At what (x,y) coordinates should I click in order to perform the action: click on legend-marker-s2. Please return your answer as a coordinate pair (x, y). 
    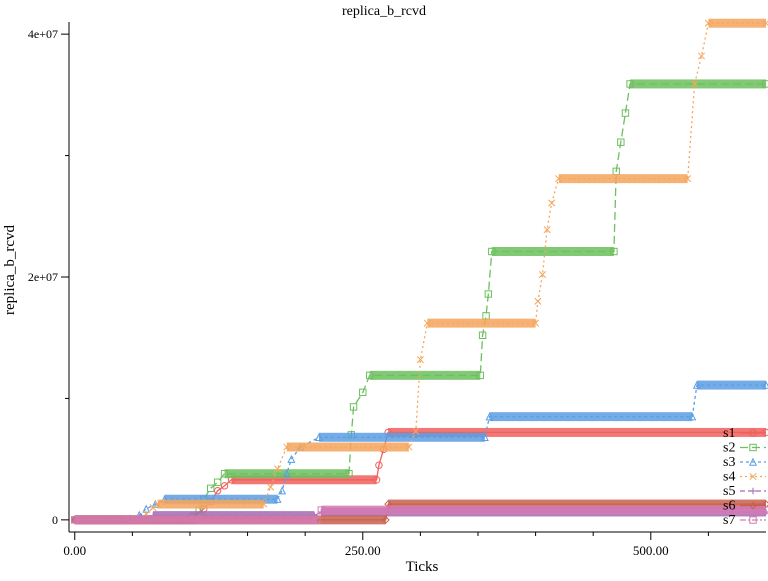
    Looking at the image, I should click on (753, 447).